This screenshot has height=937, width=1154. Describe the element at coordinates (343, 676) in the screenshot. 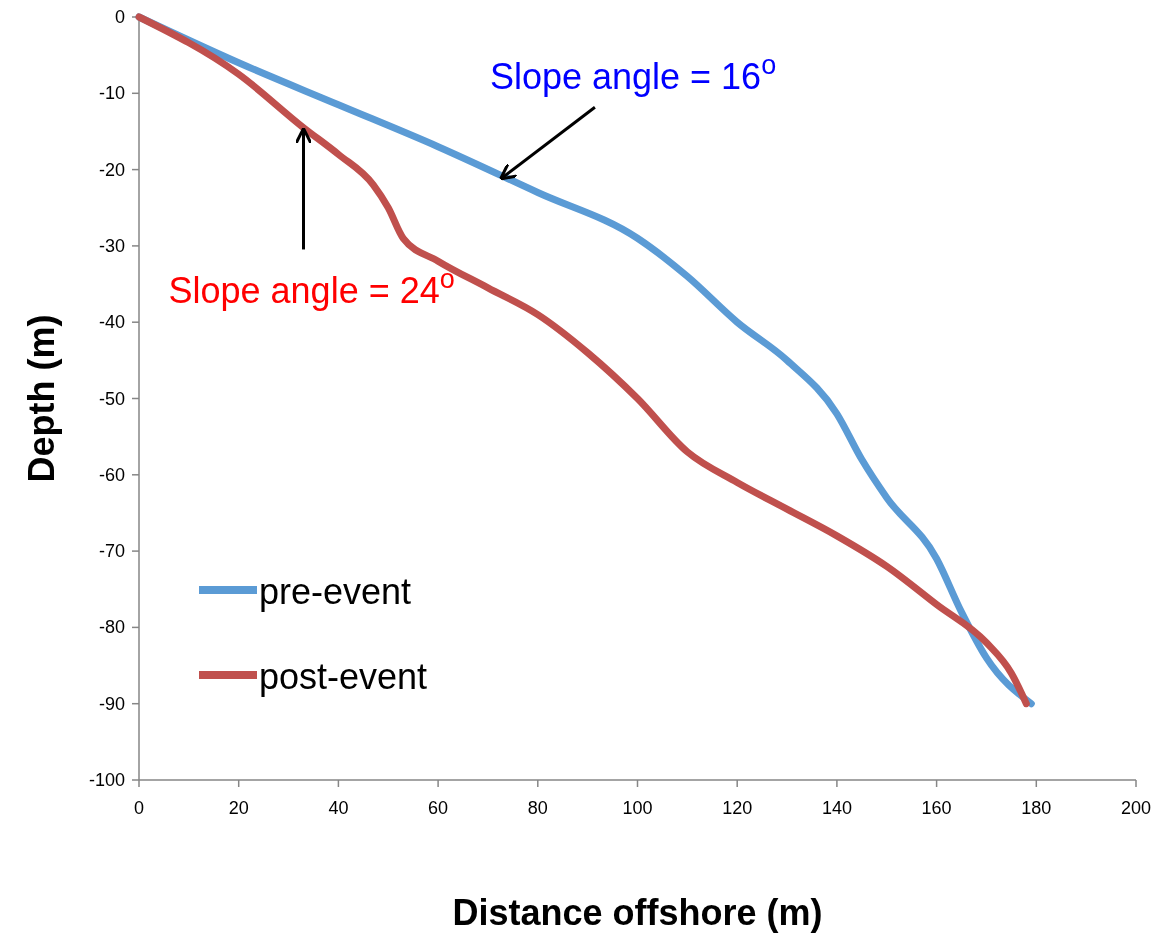

I see `legend-label: post-event` at that location.